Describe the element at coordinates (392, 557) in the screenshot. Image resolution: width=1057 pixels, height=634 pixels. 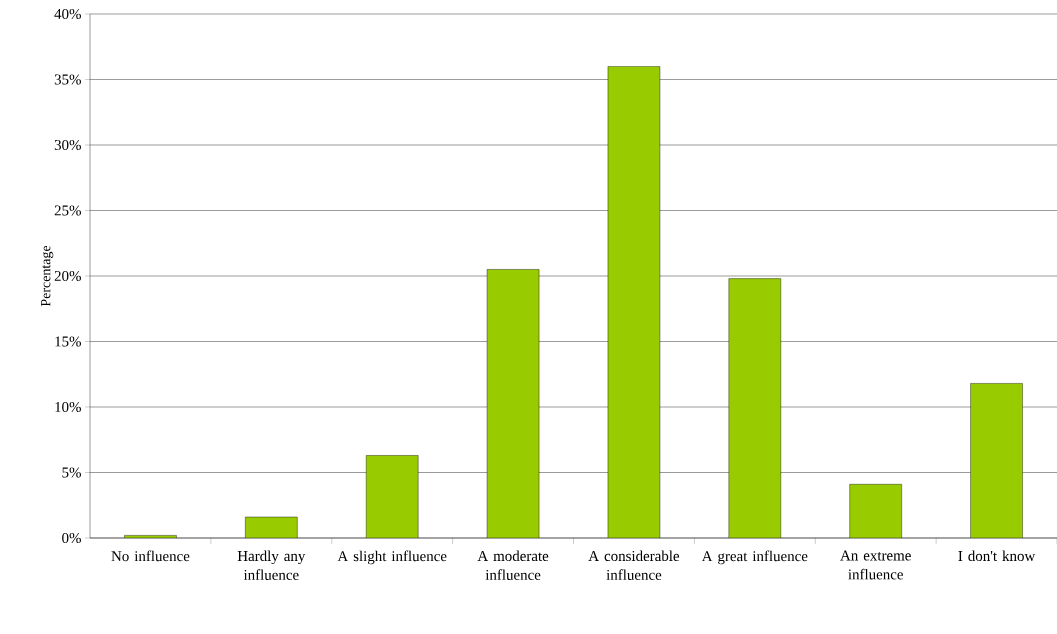
I see `x-tick-label: A slight influence` at that location.